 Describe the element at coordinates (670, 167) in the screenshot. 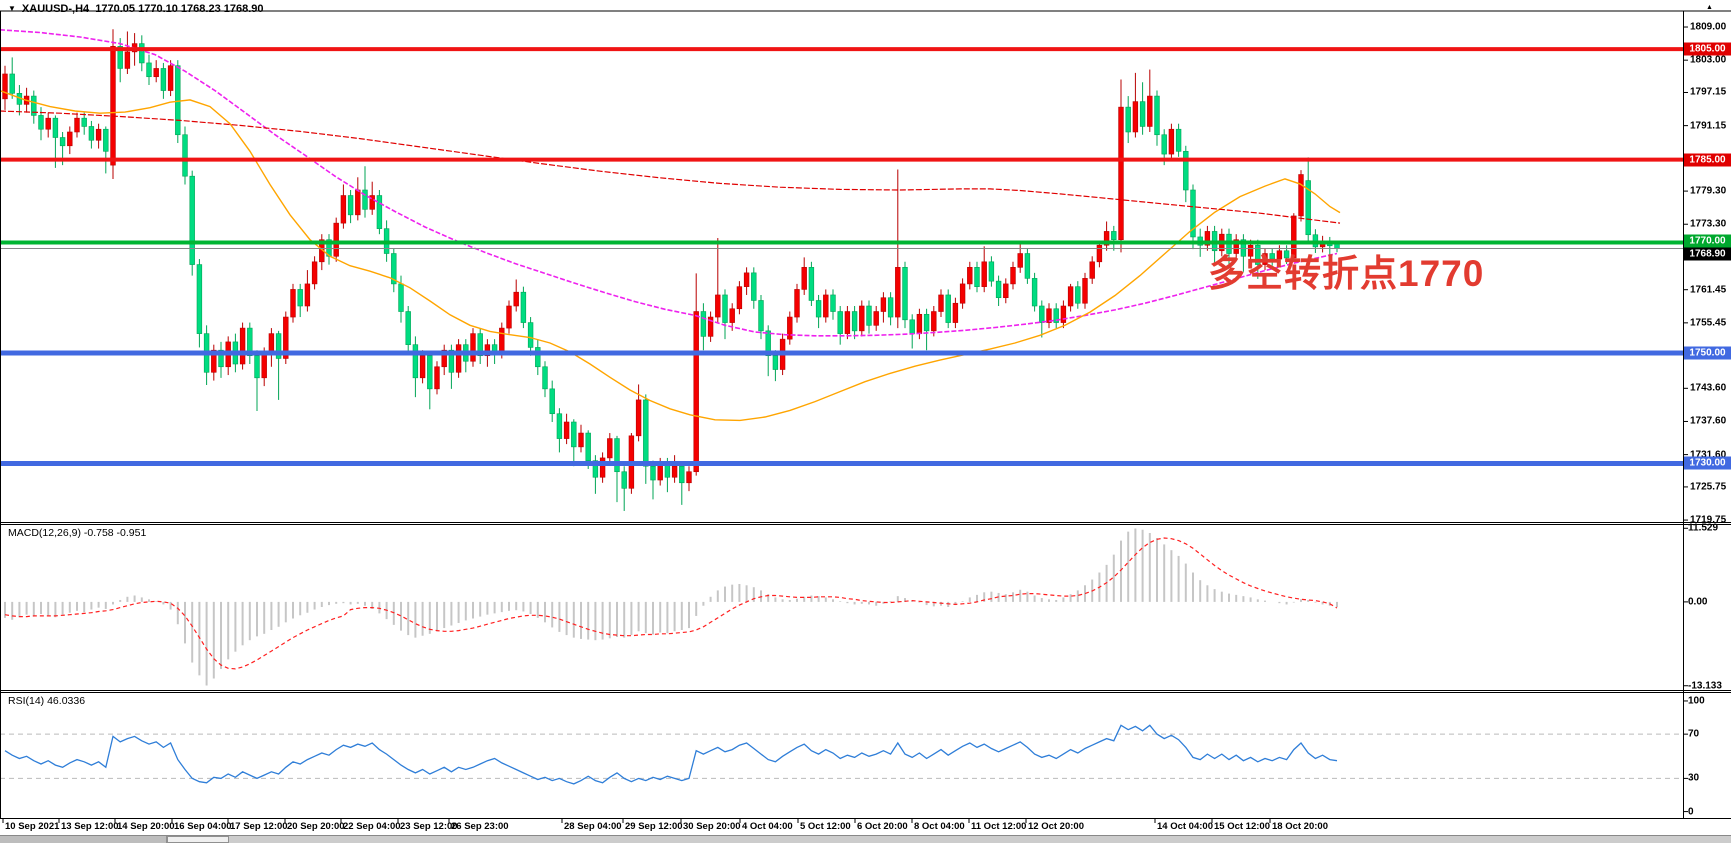

I see `ma-red-line` at that location.